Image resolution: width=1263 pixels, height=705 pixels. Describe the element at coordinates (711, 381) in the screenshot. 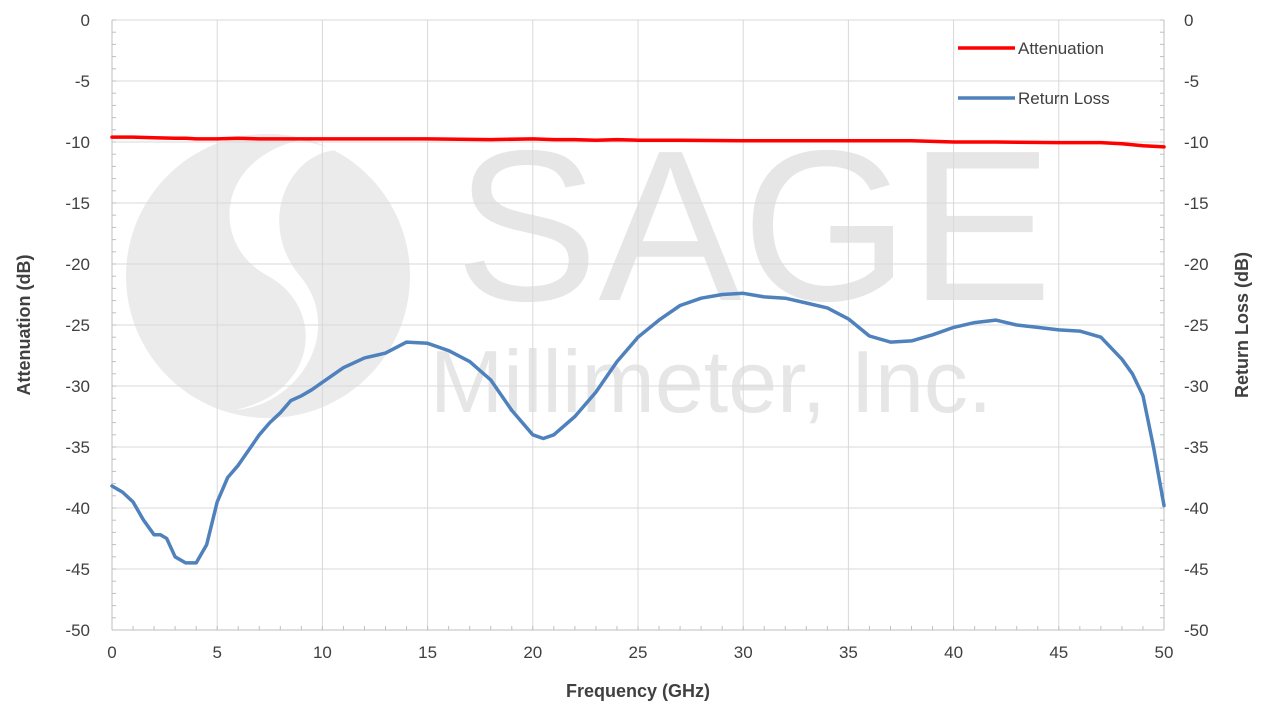

I see `watermark-company-text: Millimeter, Inc.` at that location.